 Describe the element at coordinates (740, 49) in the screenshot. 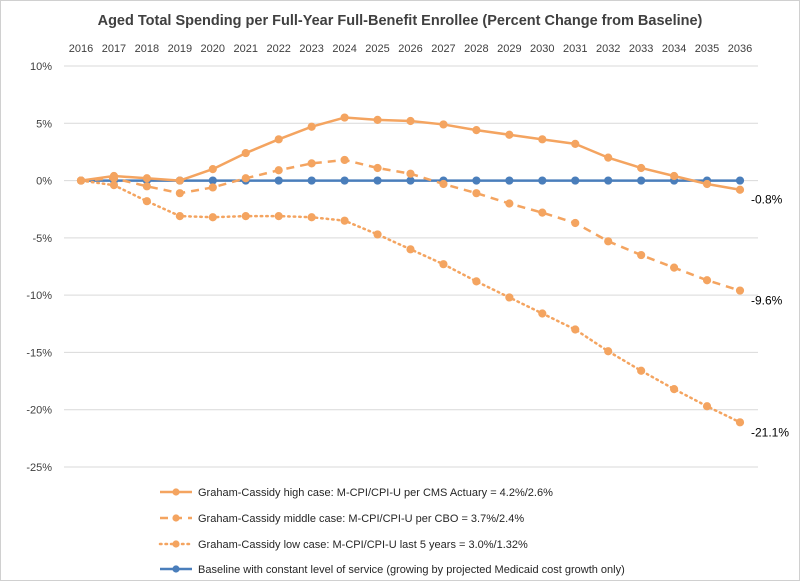

I see `x-tick-label: 2036` at that location.